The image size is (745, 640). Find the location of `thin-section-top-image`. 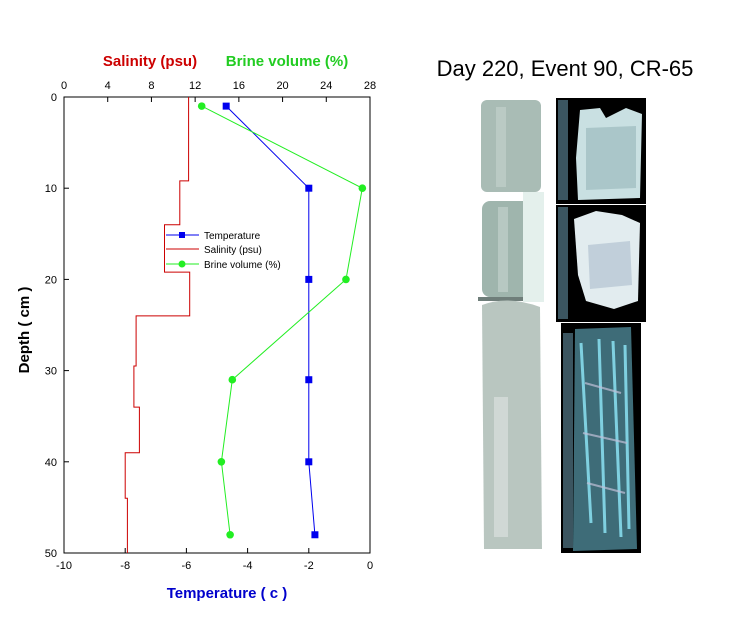

thin-section-top-image is located at coordinates (600, 150).